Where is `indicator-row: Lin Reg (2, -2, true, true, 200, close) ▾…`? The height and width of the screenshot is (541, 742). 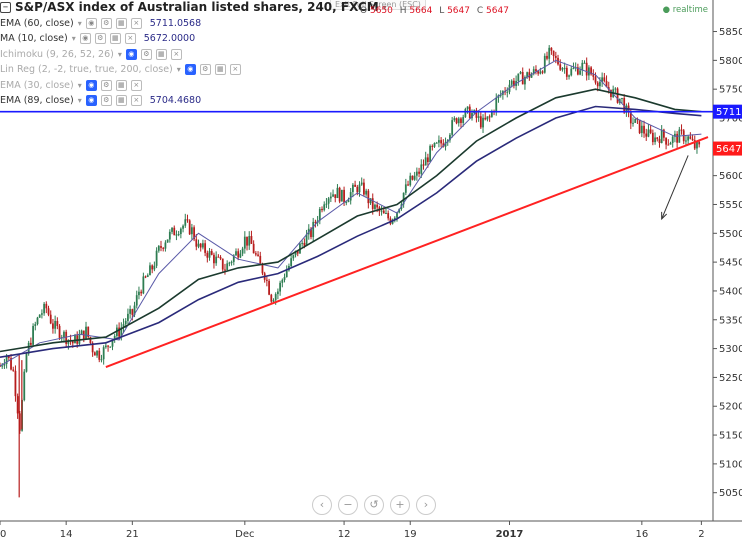
indicator-row: Lin Reg (2, -2, true, true, 200, close) ▾… is located at coordinates (195, 70).